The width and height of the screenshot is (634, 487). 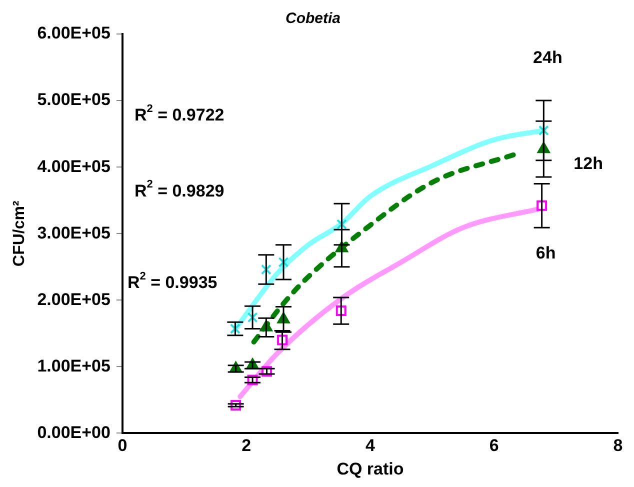 What do you see at coordinates (313, 19) in the screenshot?
I see `chart-title: Cobetia` at bounding box center [313, 19].